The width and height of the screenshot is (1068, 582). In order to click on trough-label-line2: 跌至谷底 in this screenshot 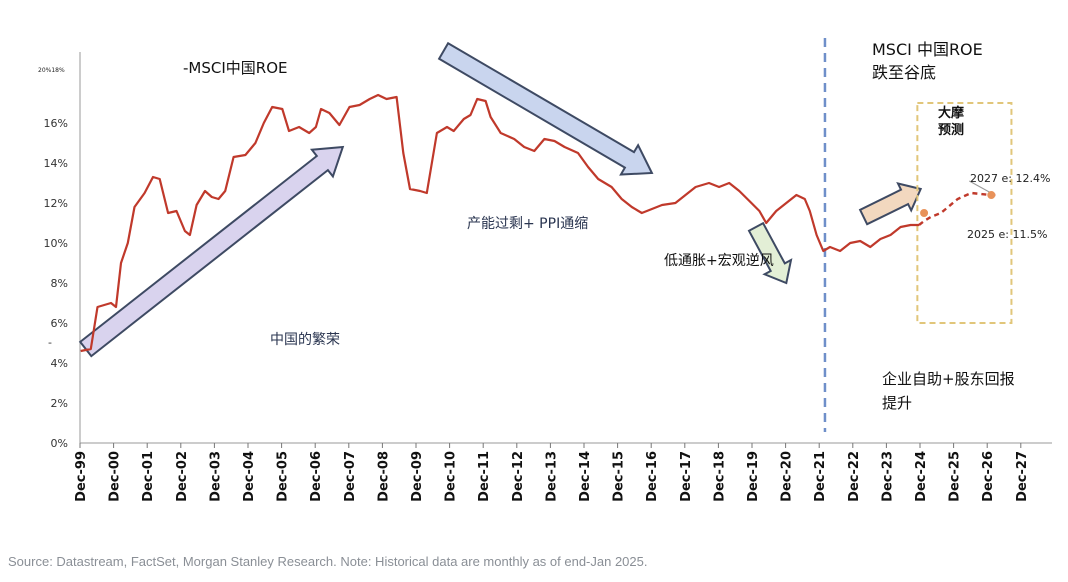, I will do `click(904, 72)`.